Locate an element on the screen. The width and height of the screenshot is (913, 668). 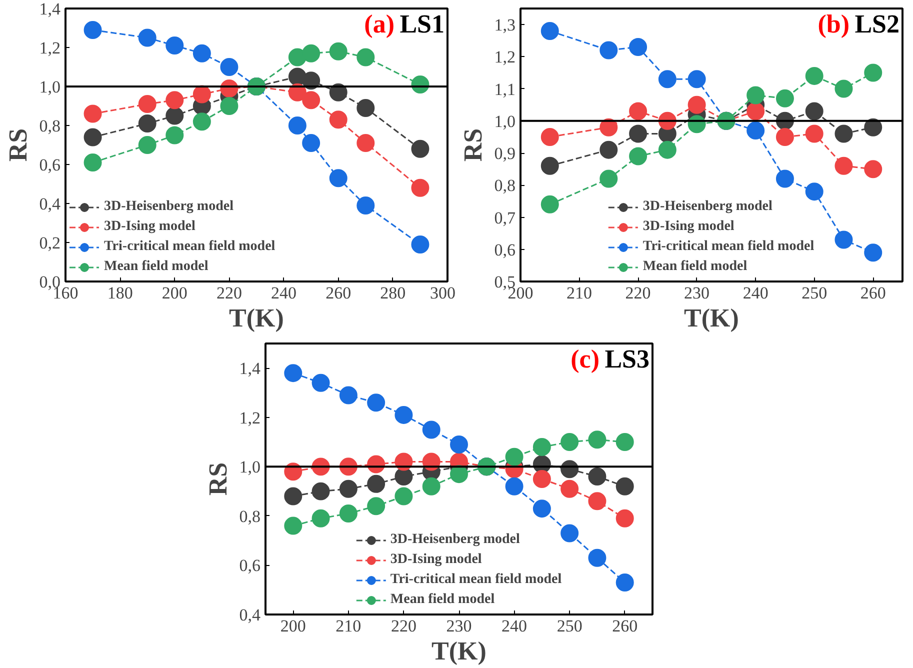
y-tick-label: 0,7 is located at coordinates (505, 218).